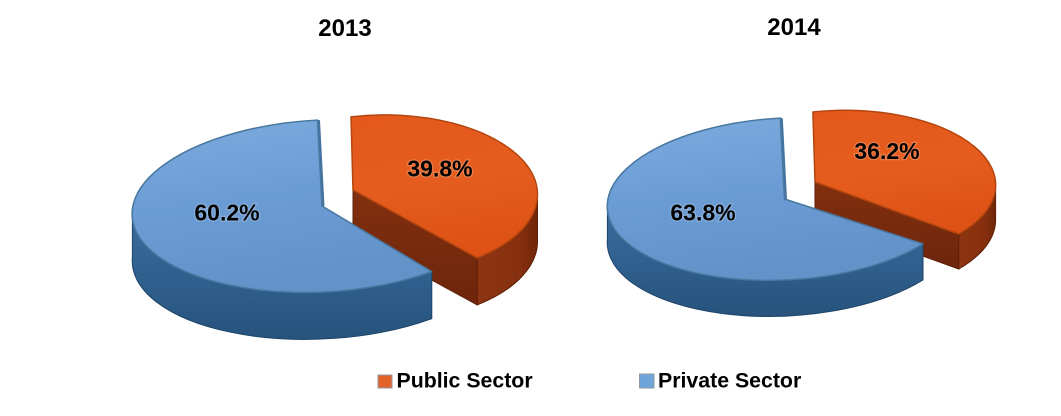 Image resolution: width=1061 pixels, height=416 pixels. I want to click on svg-text: 36.2%, so click(886, 151).